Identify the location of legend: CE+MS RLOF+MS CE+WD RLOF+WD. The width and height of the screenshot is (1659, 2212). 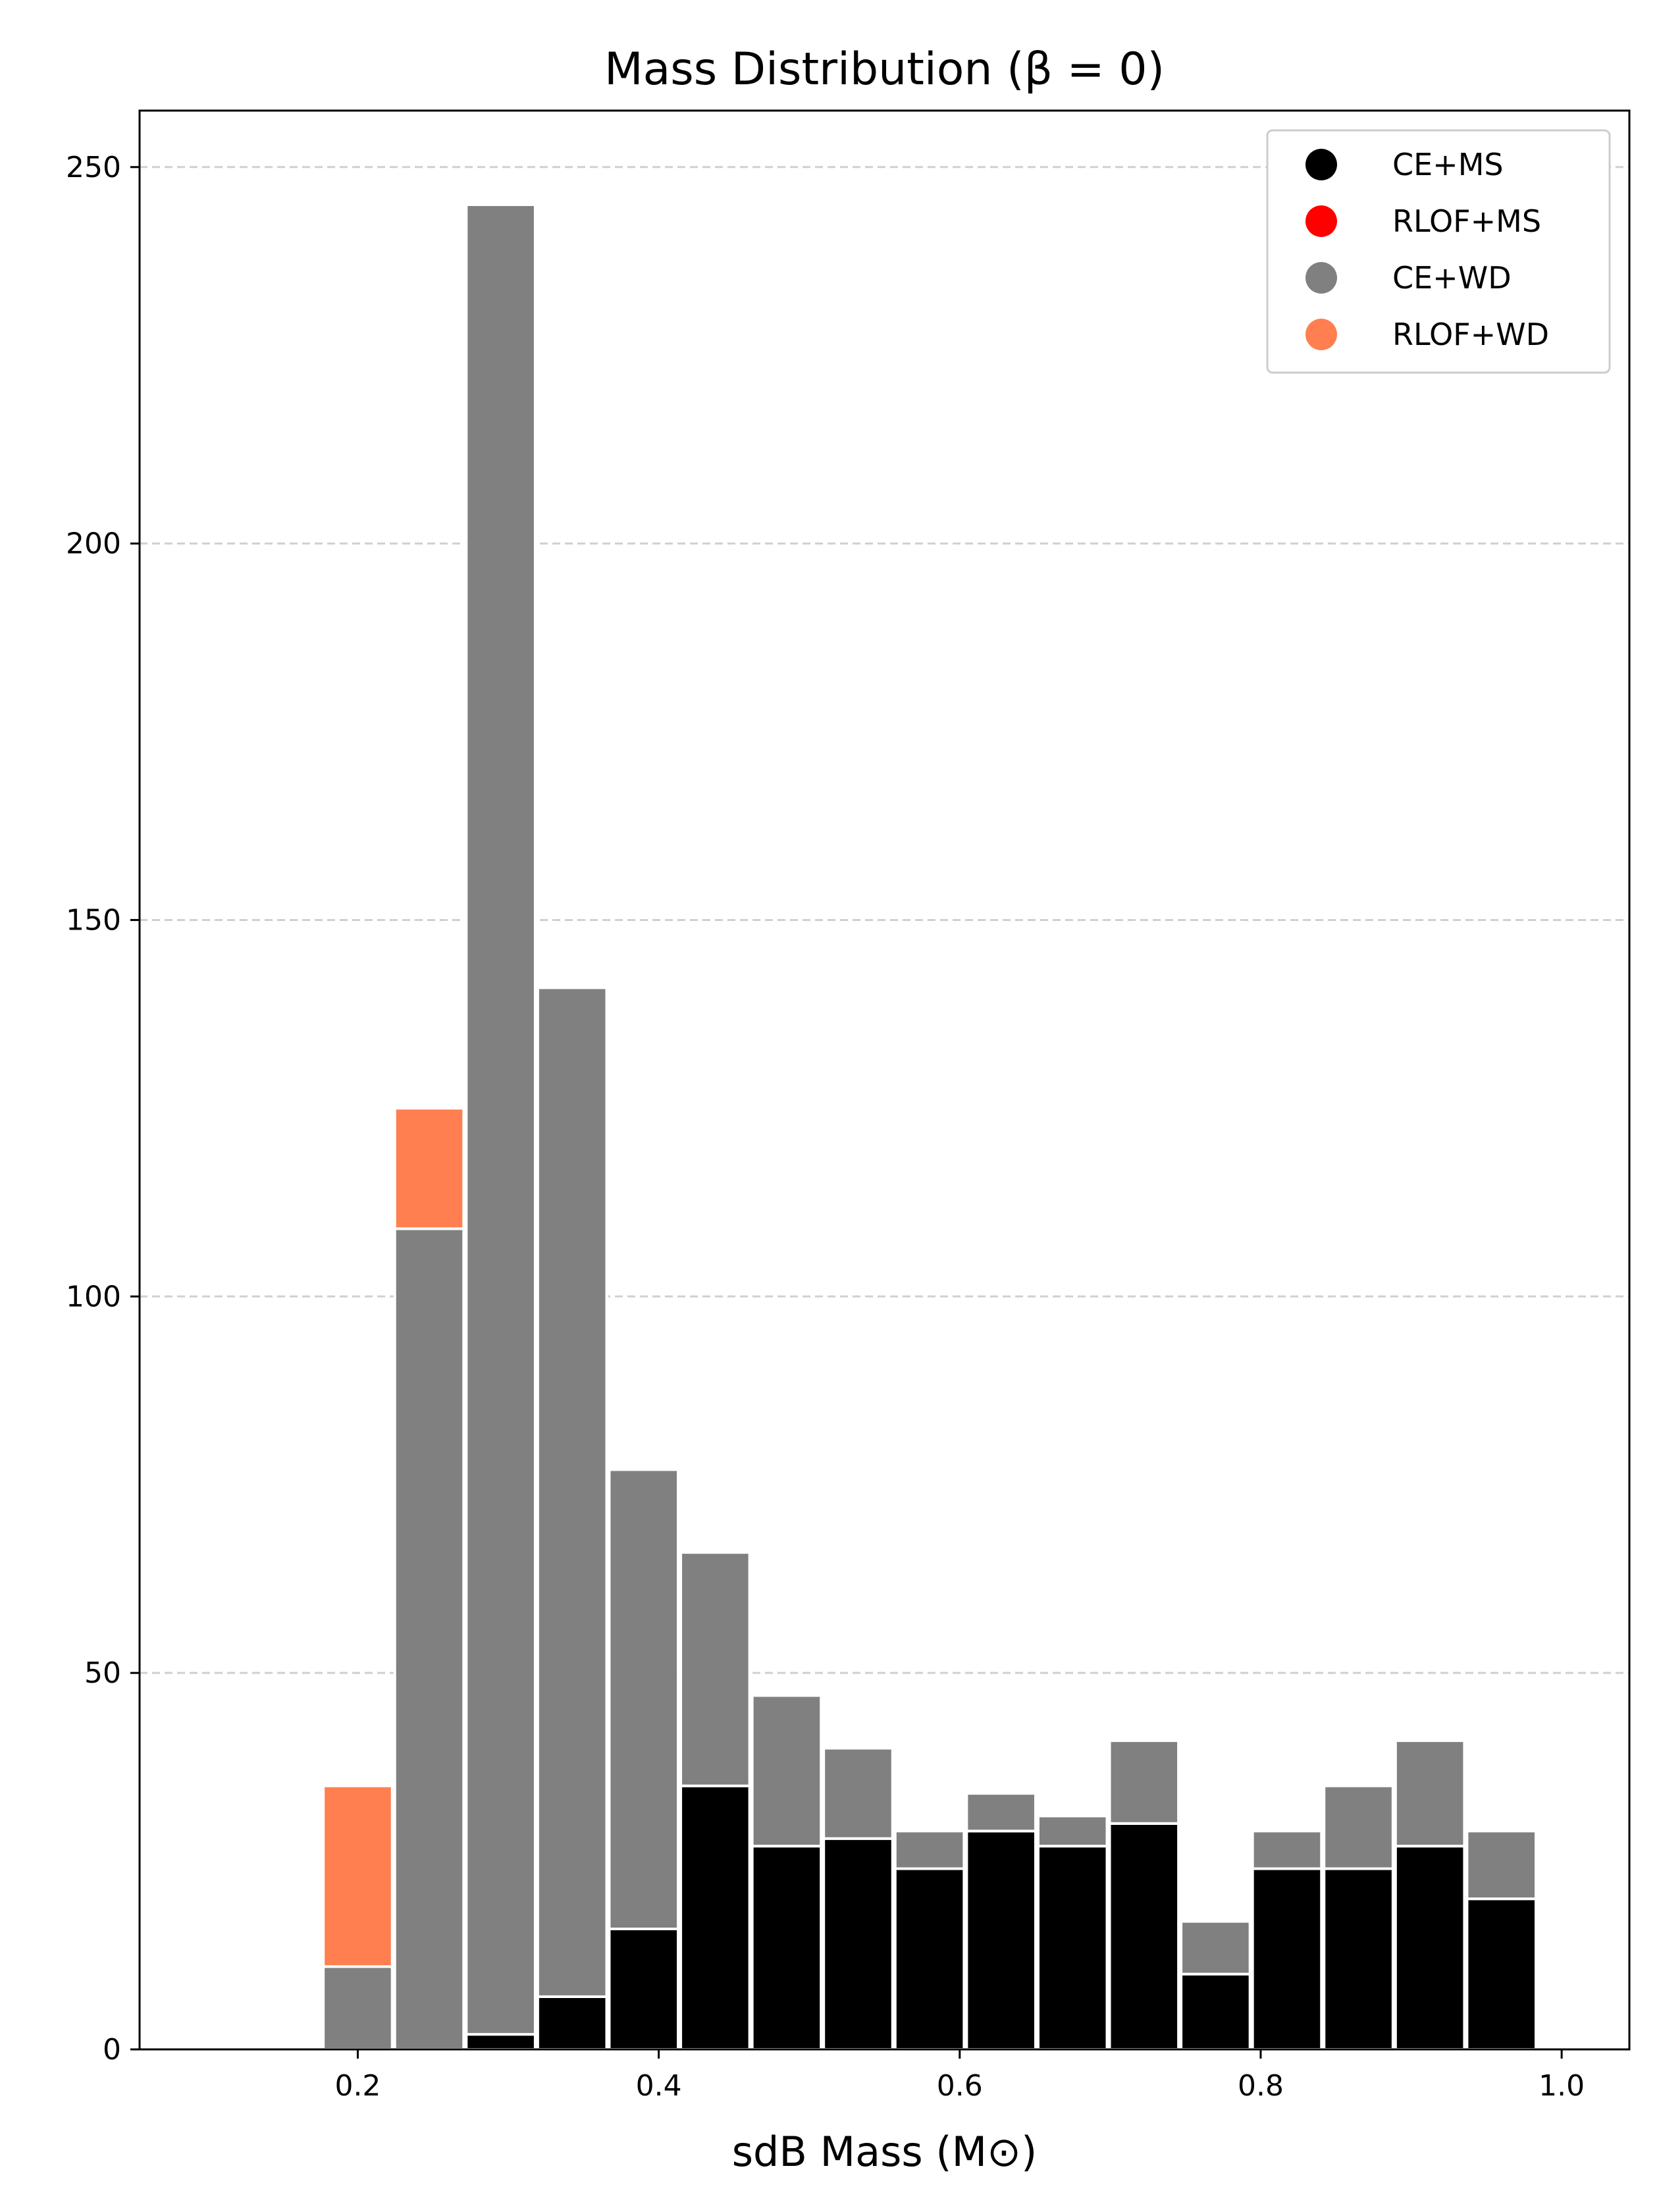
(1439, 251).